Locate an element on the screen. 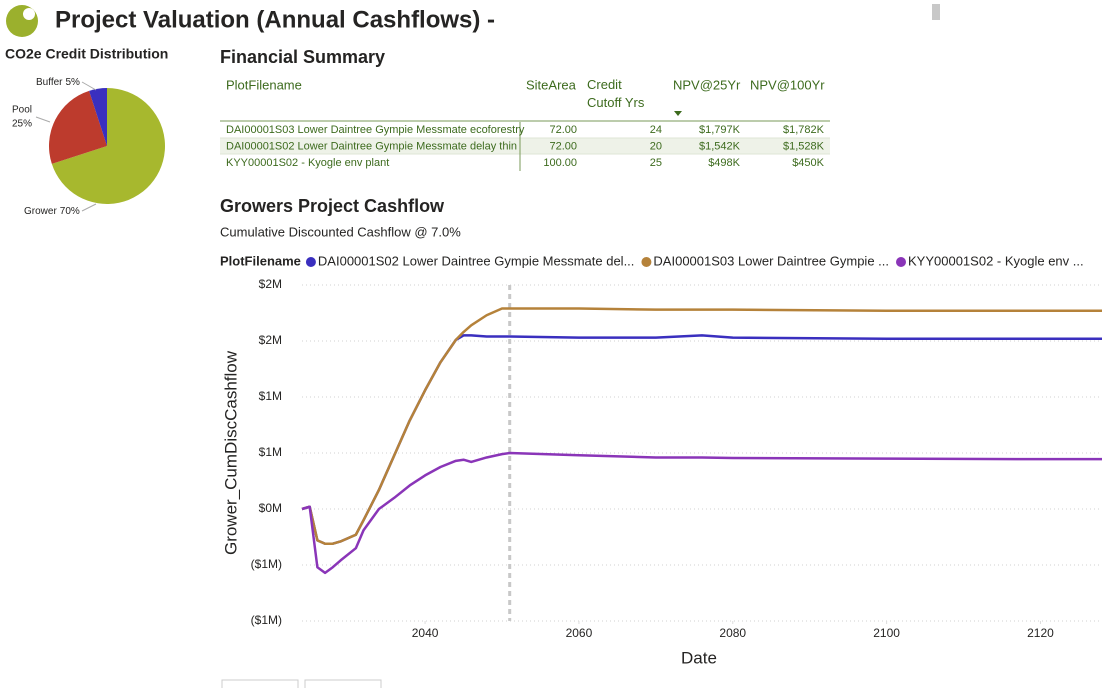 The width and height of the screenshot is (1102, 688). line-subtitle: Cumulative Discounted Cashflow @ 7.0% is located at coordinates (340, 231).